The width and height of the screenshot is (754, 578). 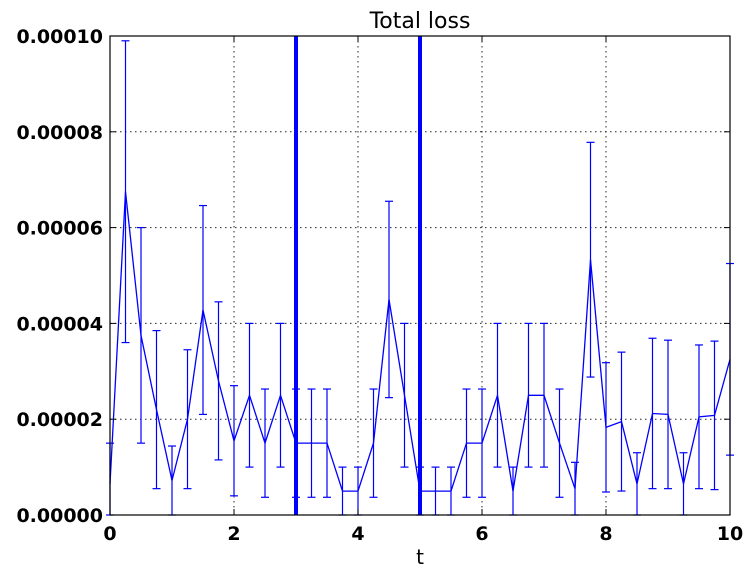 I want to click on x-tick-label: 10, so click(x=730, y=534).